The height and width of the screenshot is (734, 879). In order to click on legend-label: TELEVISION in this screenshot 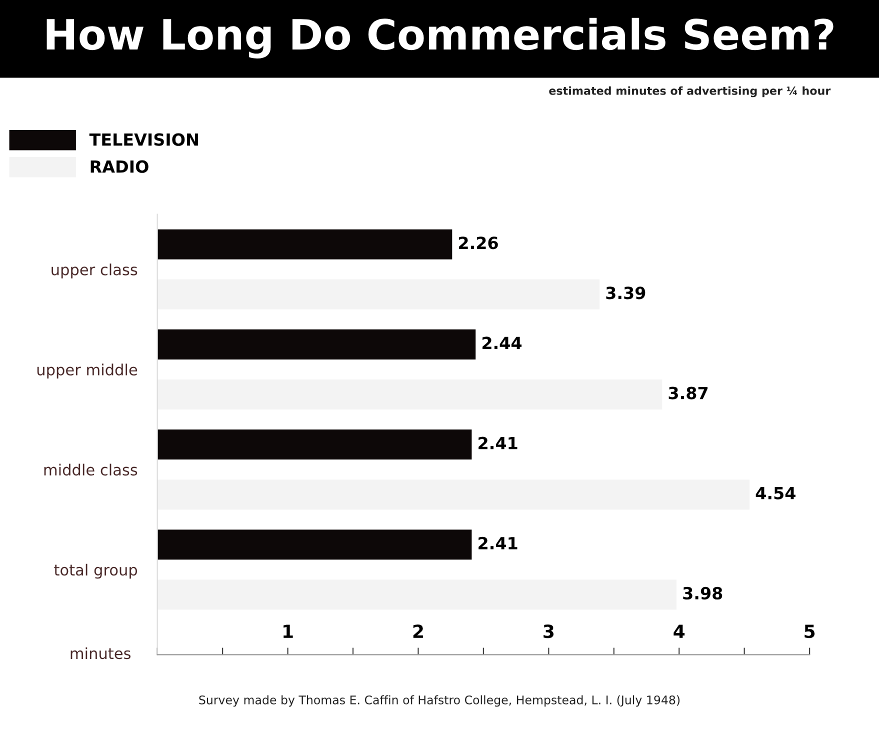, I will do `click(143, 139)`.